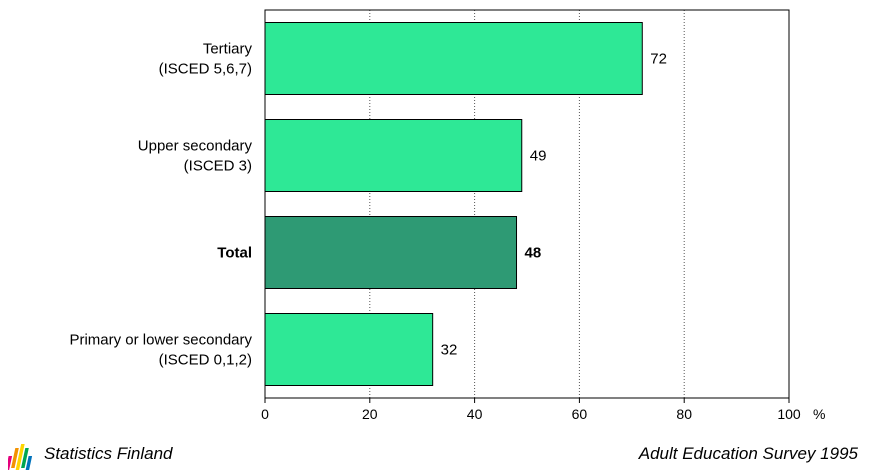  What do you see at coordinates (160, 340) in the screenshot?
I see `category-label-line: Primary or lower secondary` at bounding box center [160, 340].